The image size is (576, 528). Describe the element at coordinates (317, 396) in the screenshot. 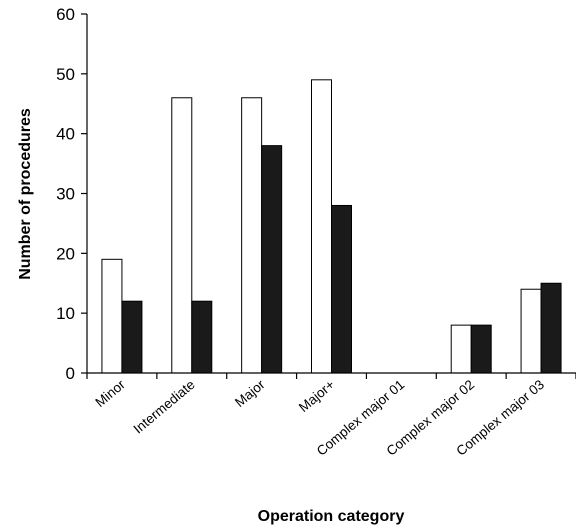

I see `x-category-label: Major+` at that location.